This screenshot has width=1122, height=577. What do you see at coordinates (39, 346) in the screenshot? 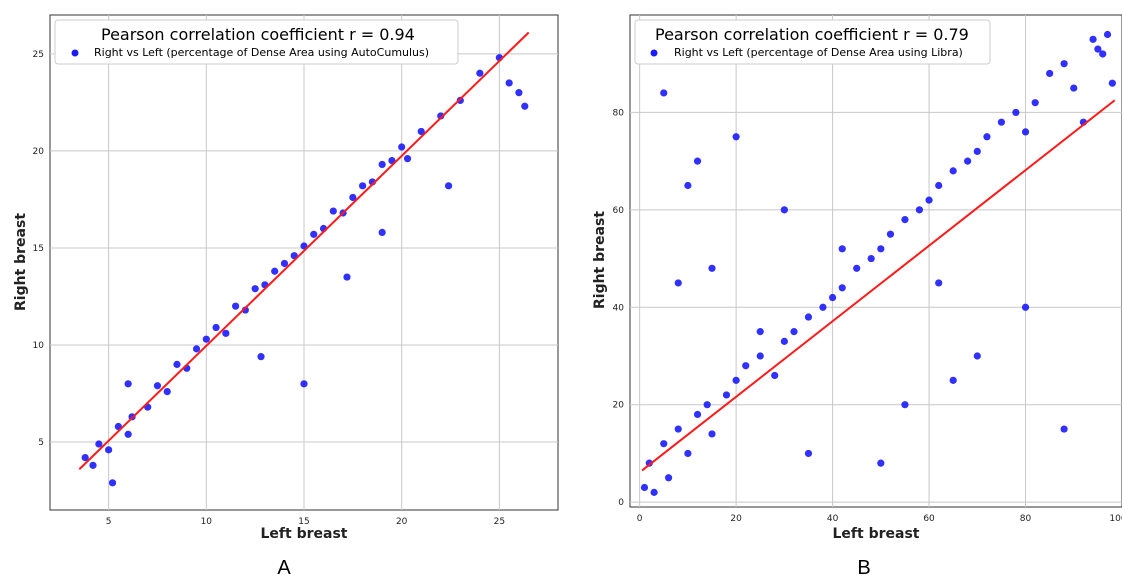
I see `y-tick-label: 10` at bounding box center [39, 346].